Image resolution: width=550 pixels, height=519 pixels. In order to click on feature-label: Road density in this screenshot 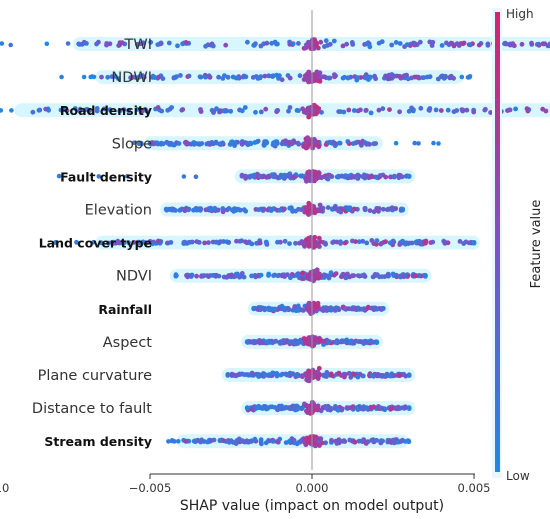, I will do `click(106, 110)`.